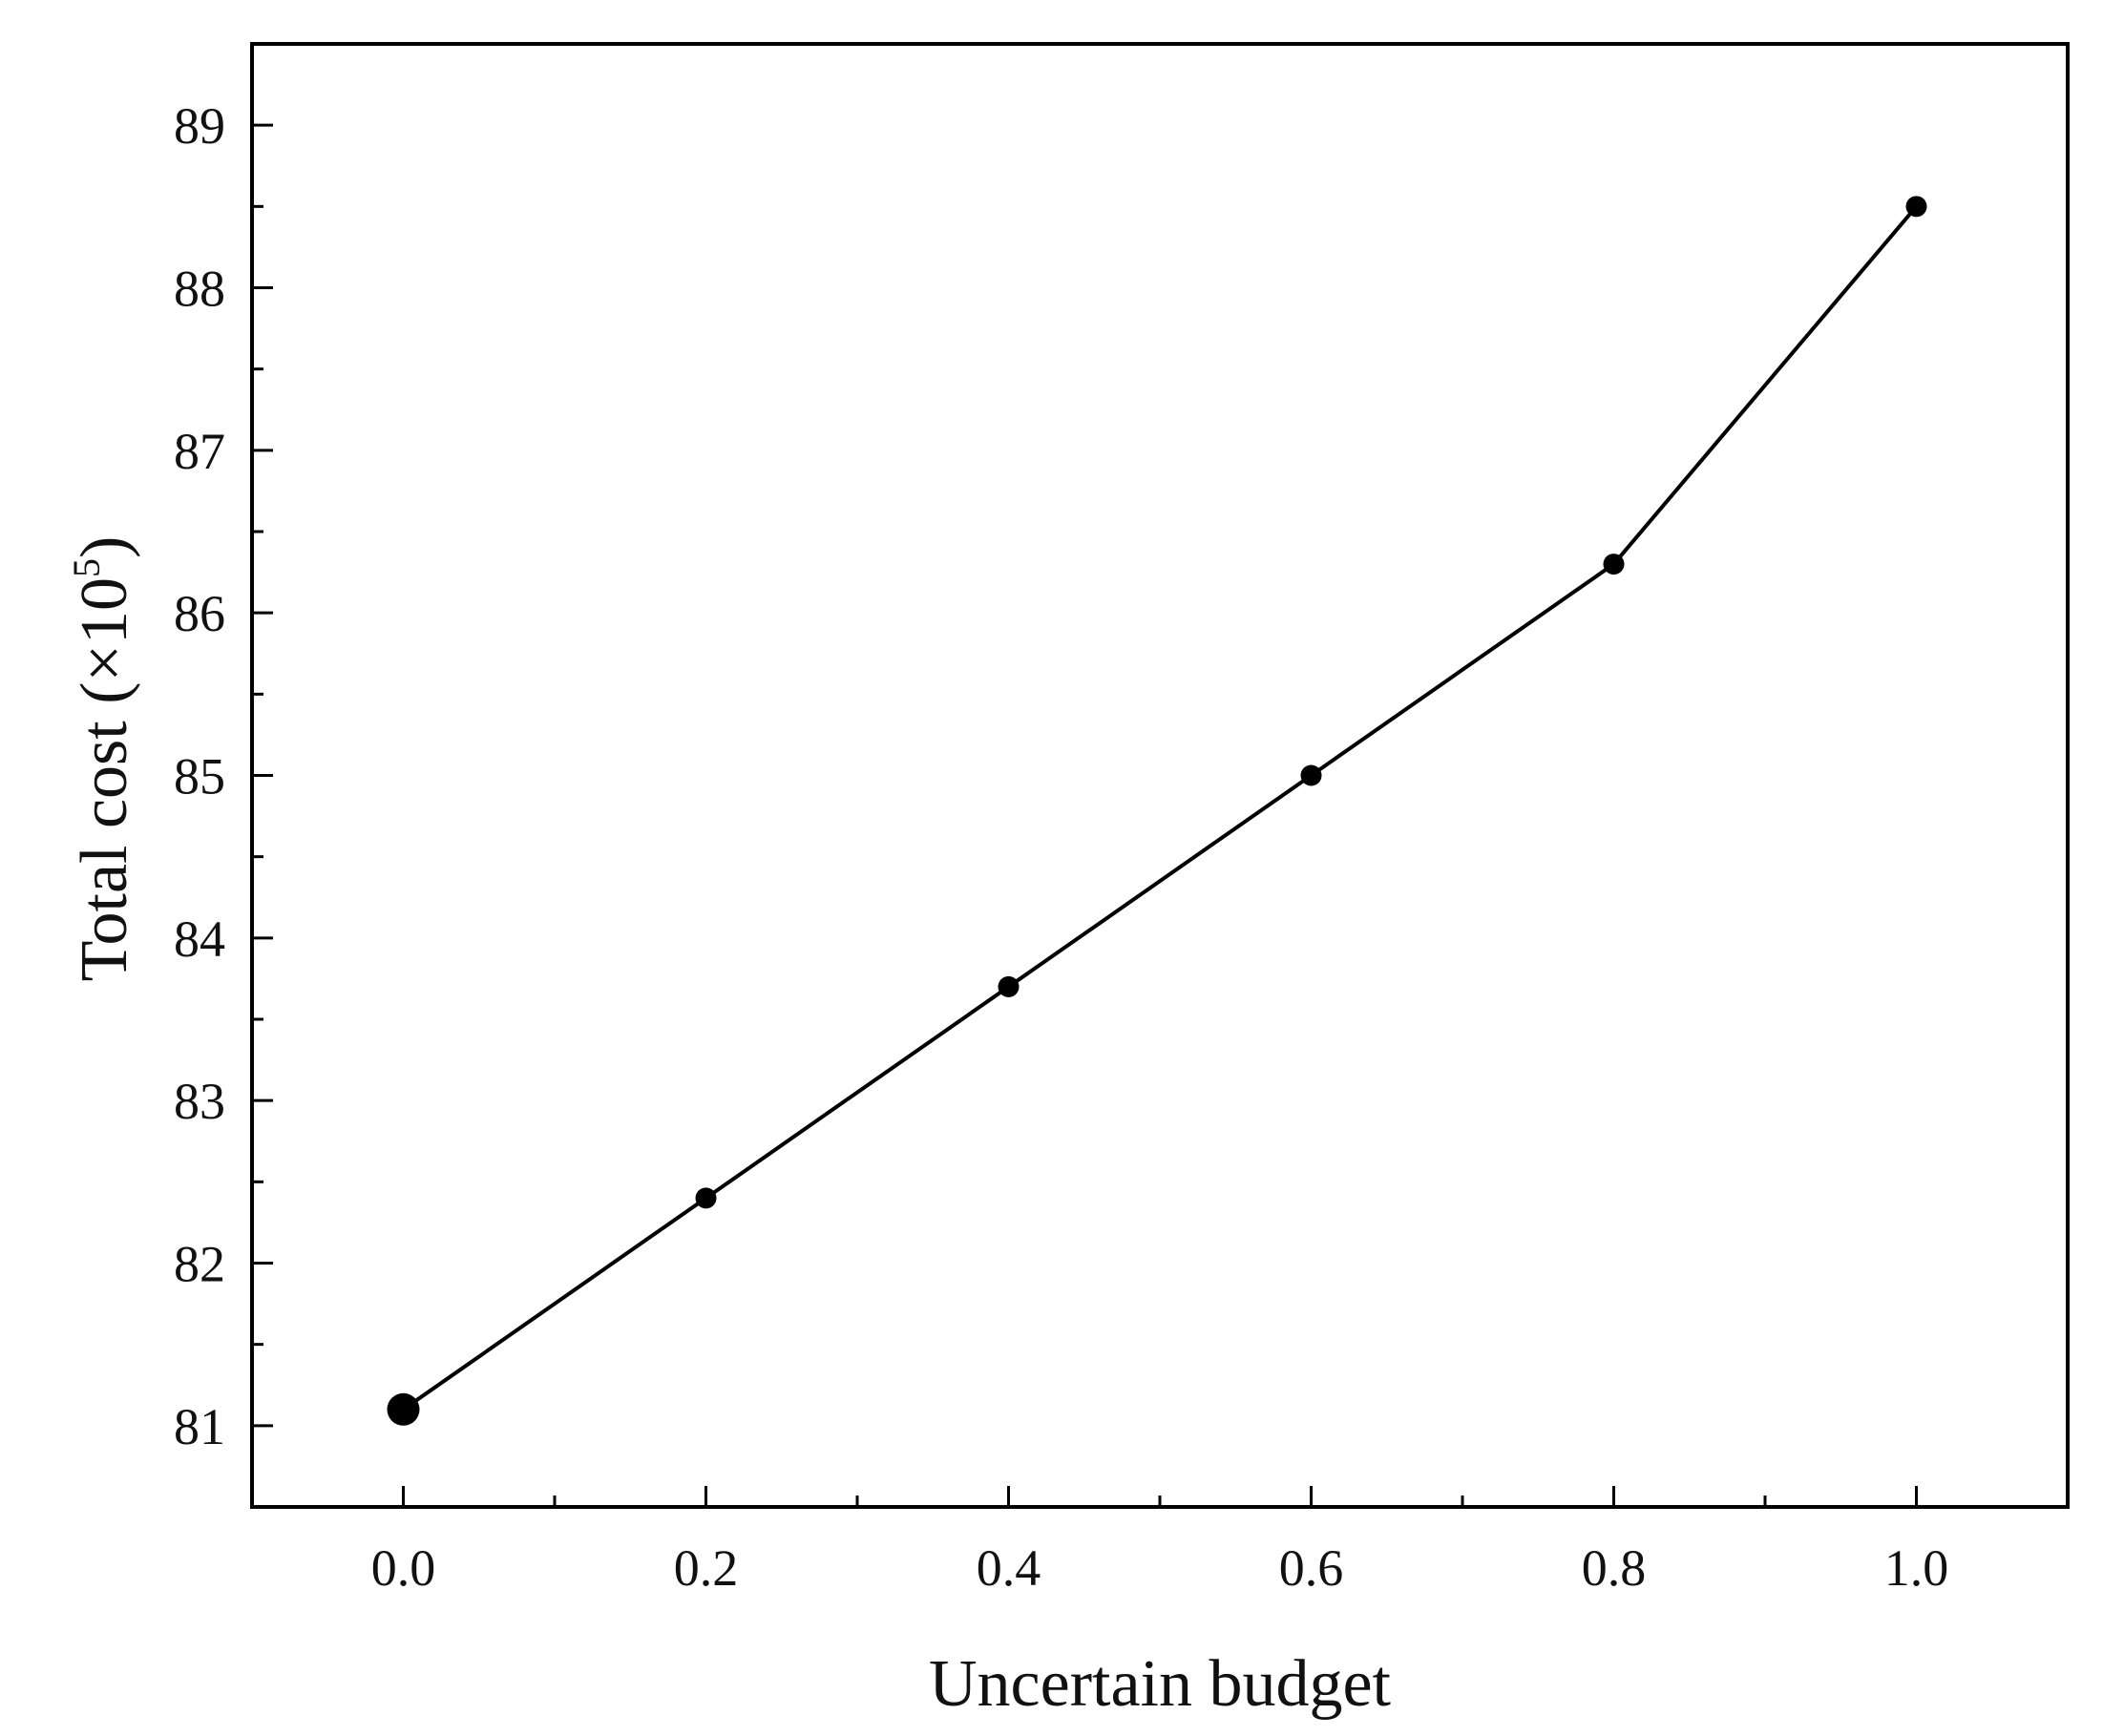 The width and height of the screenshot is (2103, 1736). Describe the element at coordinates (1160, 1684) in the screenshot. I see `x-axis-label: Uncertain budget` at that location.